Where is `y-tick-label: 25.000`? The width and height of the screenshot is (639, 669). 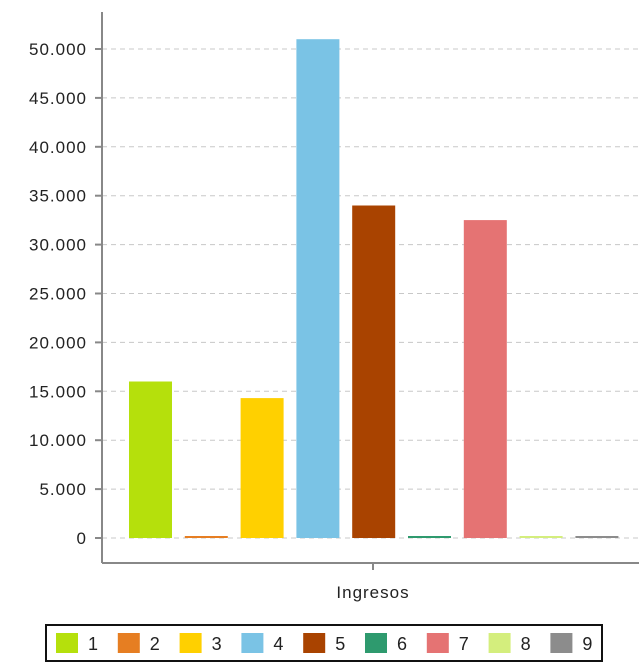 y-tick-label: 25.000 is located at coordinates (58, 294).